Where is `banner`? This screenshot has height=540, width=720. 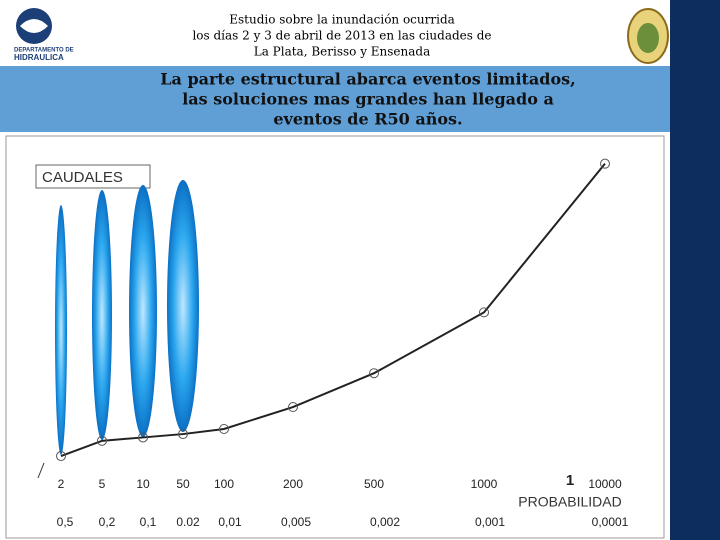
banner is located at coordinates (335, 99).